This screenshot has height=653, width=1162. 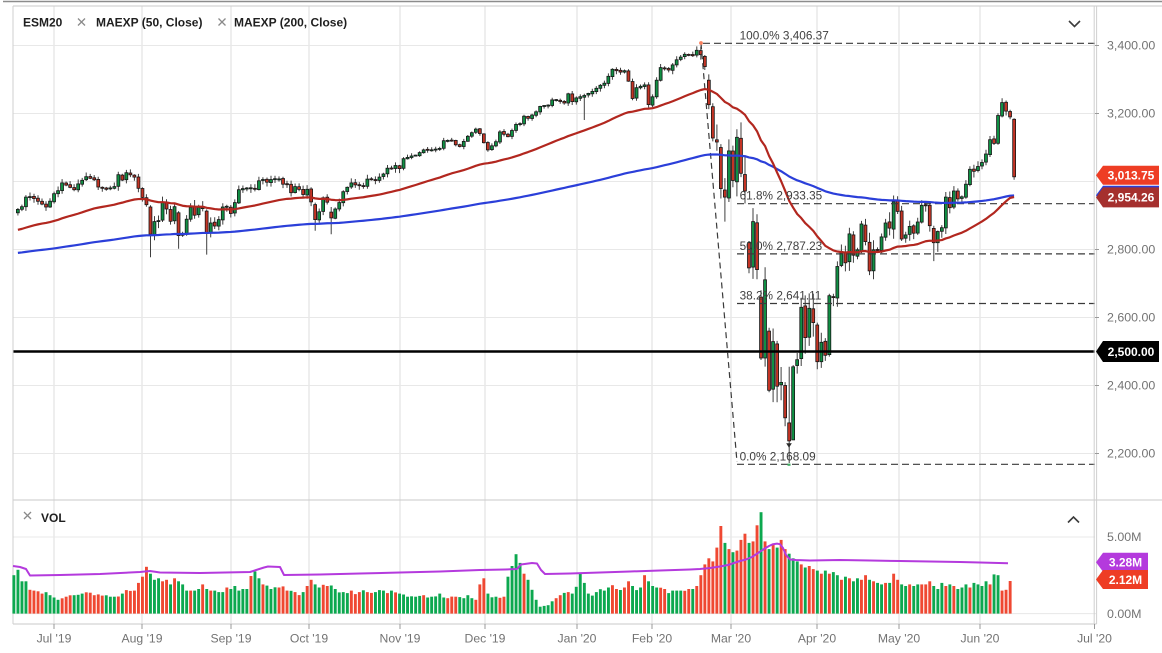 I want to click on svg-text: Jan '20, so click(x=577, y=639).